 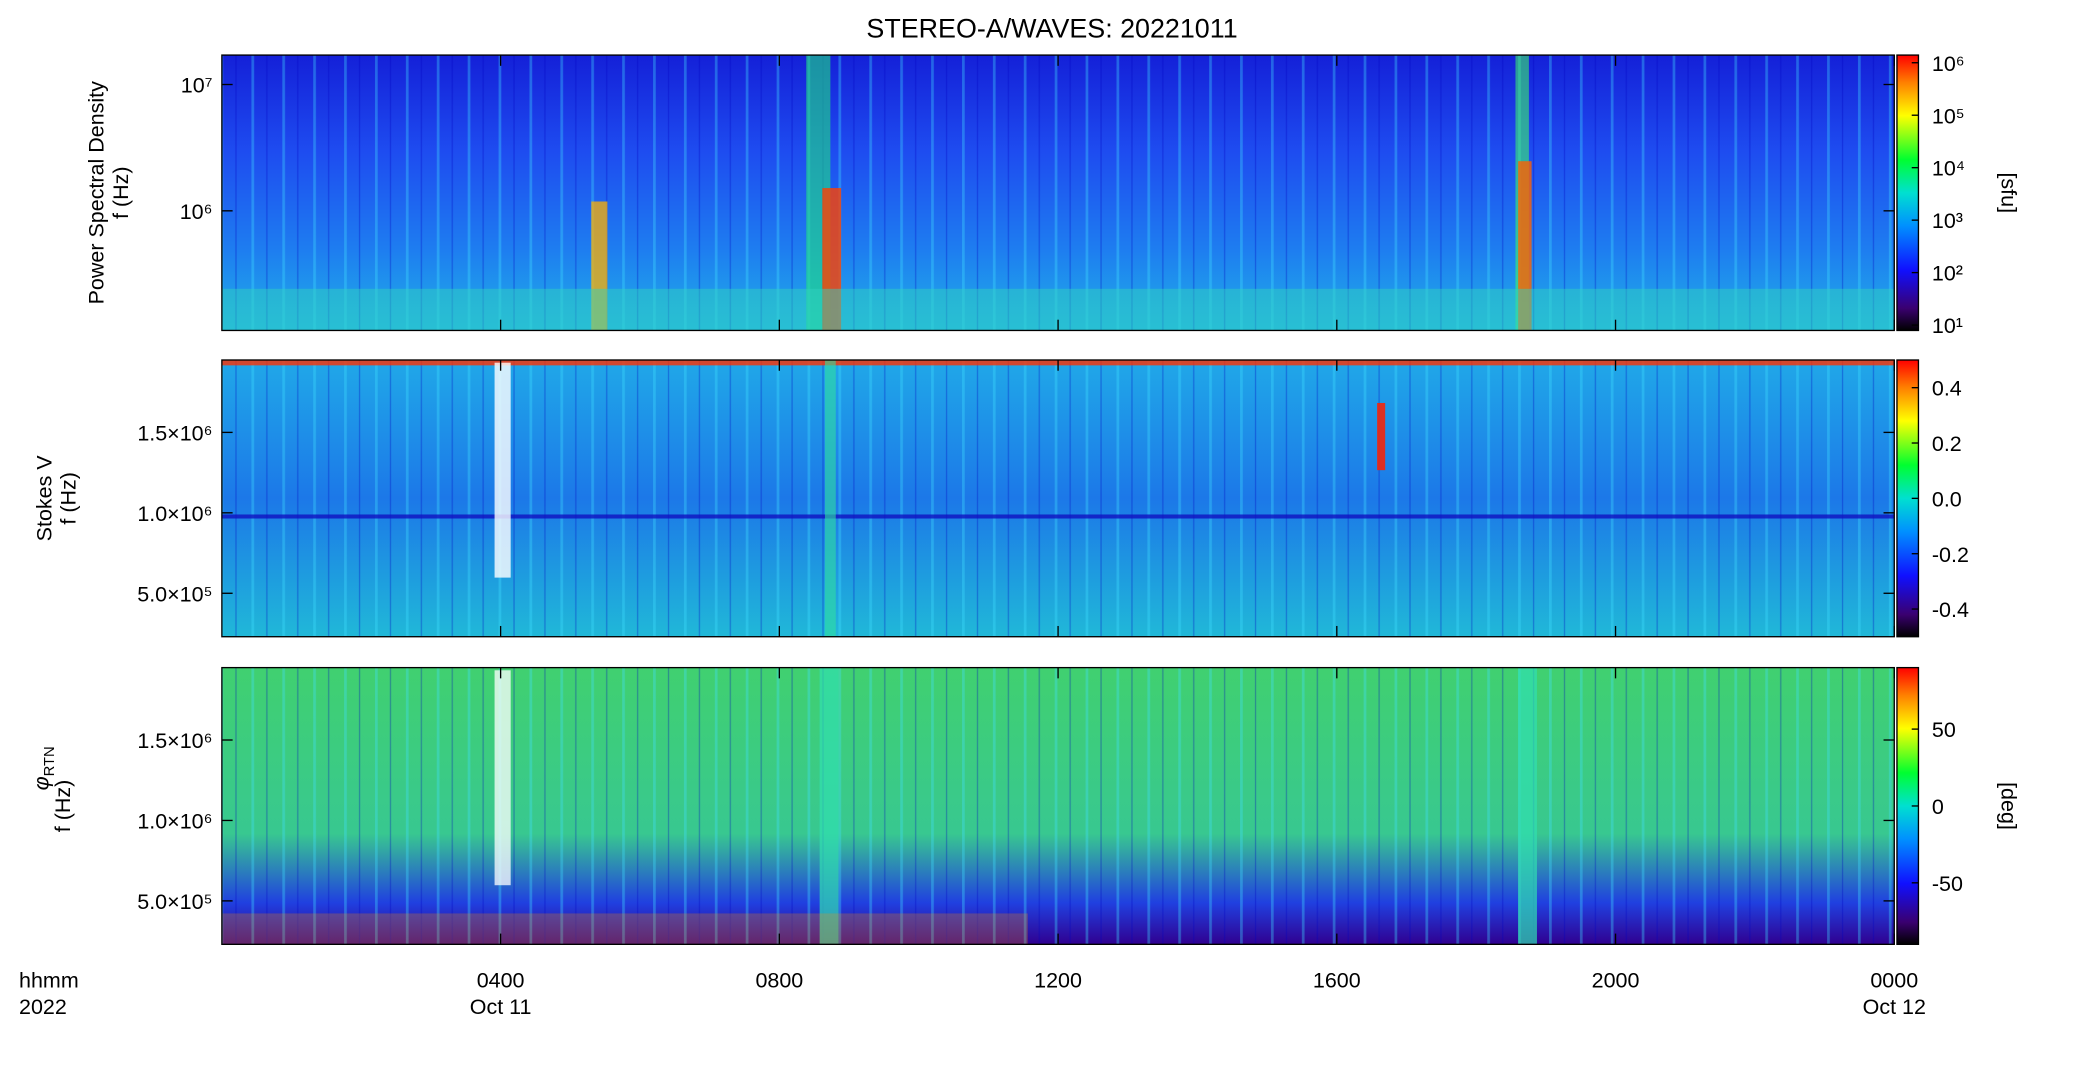 What do you see at coordinates (1944, 730) in the screenshot?
I see `colorbar-tick-label: 50` at bounding box center [1944, 730].